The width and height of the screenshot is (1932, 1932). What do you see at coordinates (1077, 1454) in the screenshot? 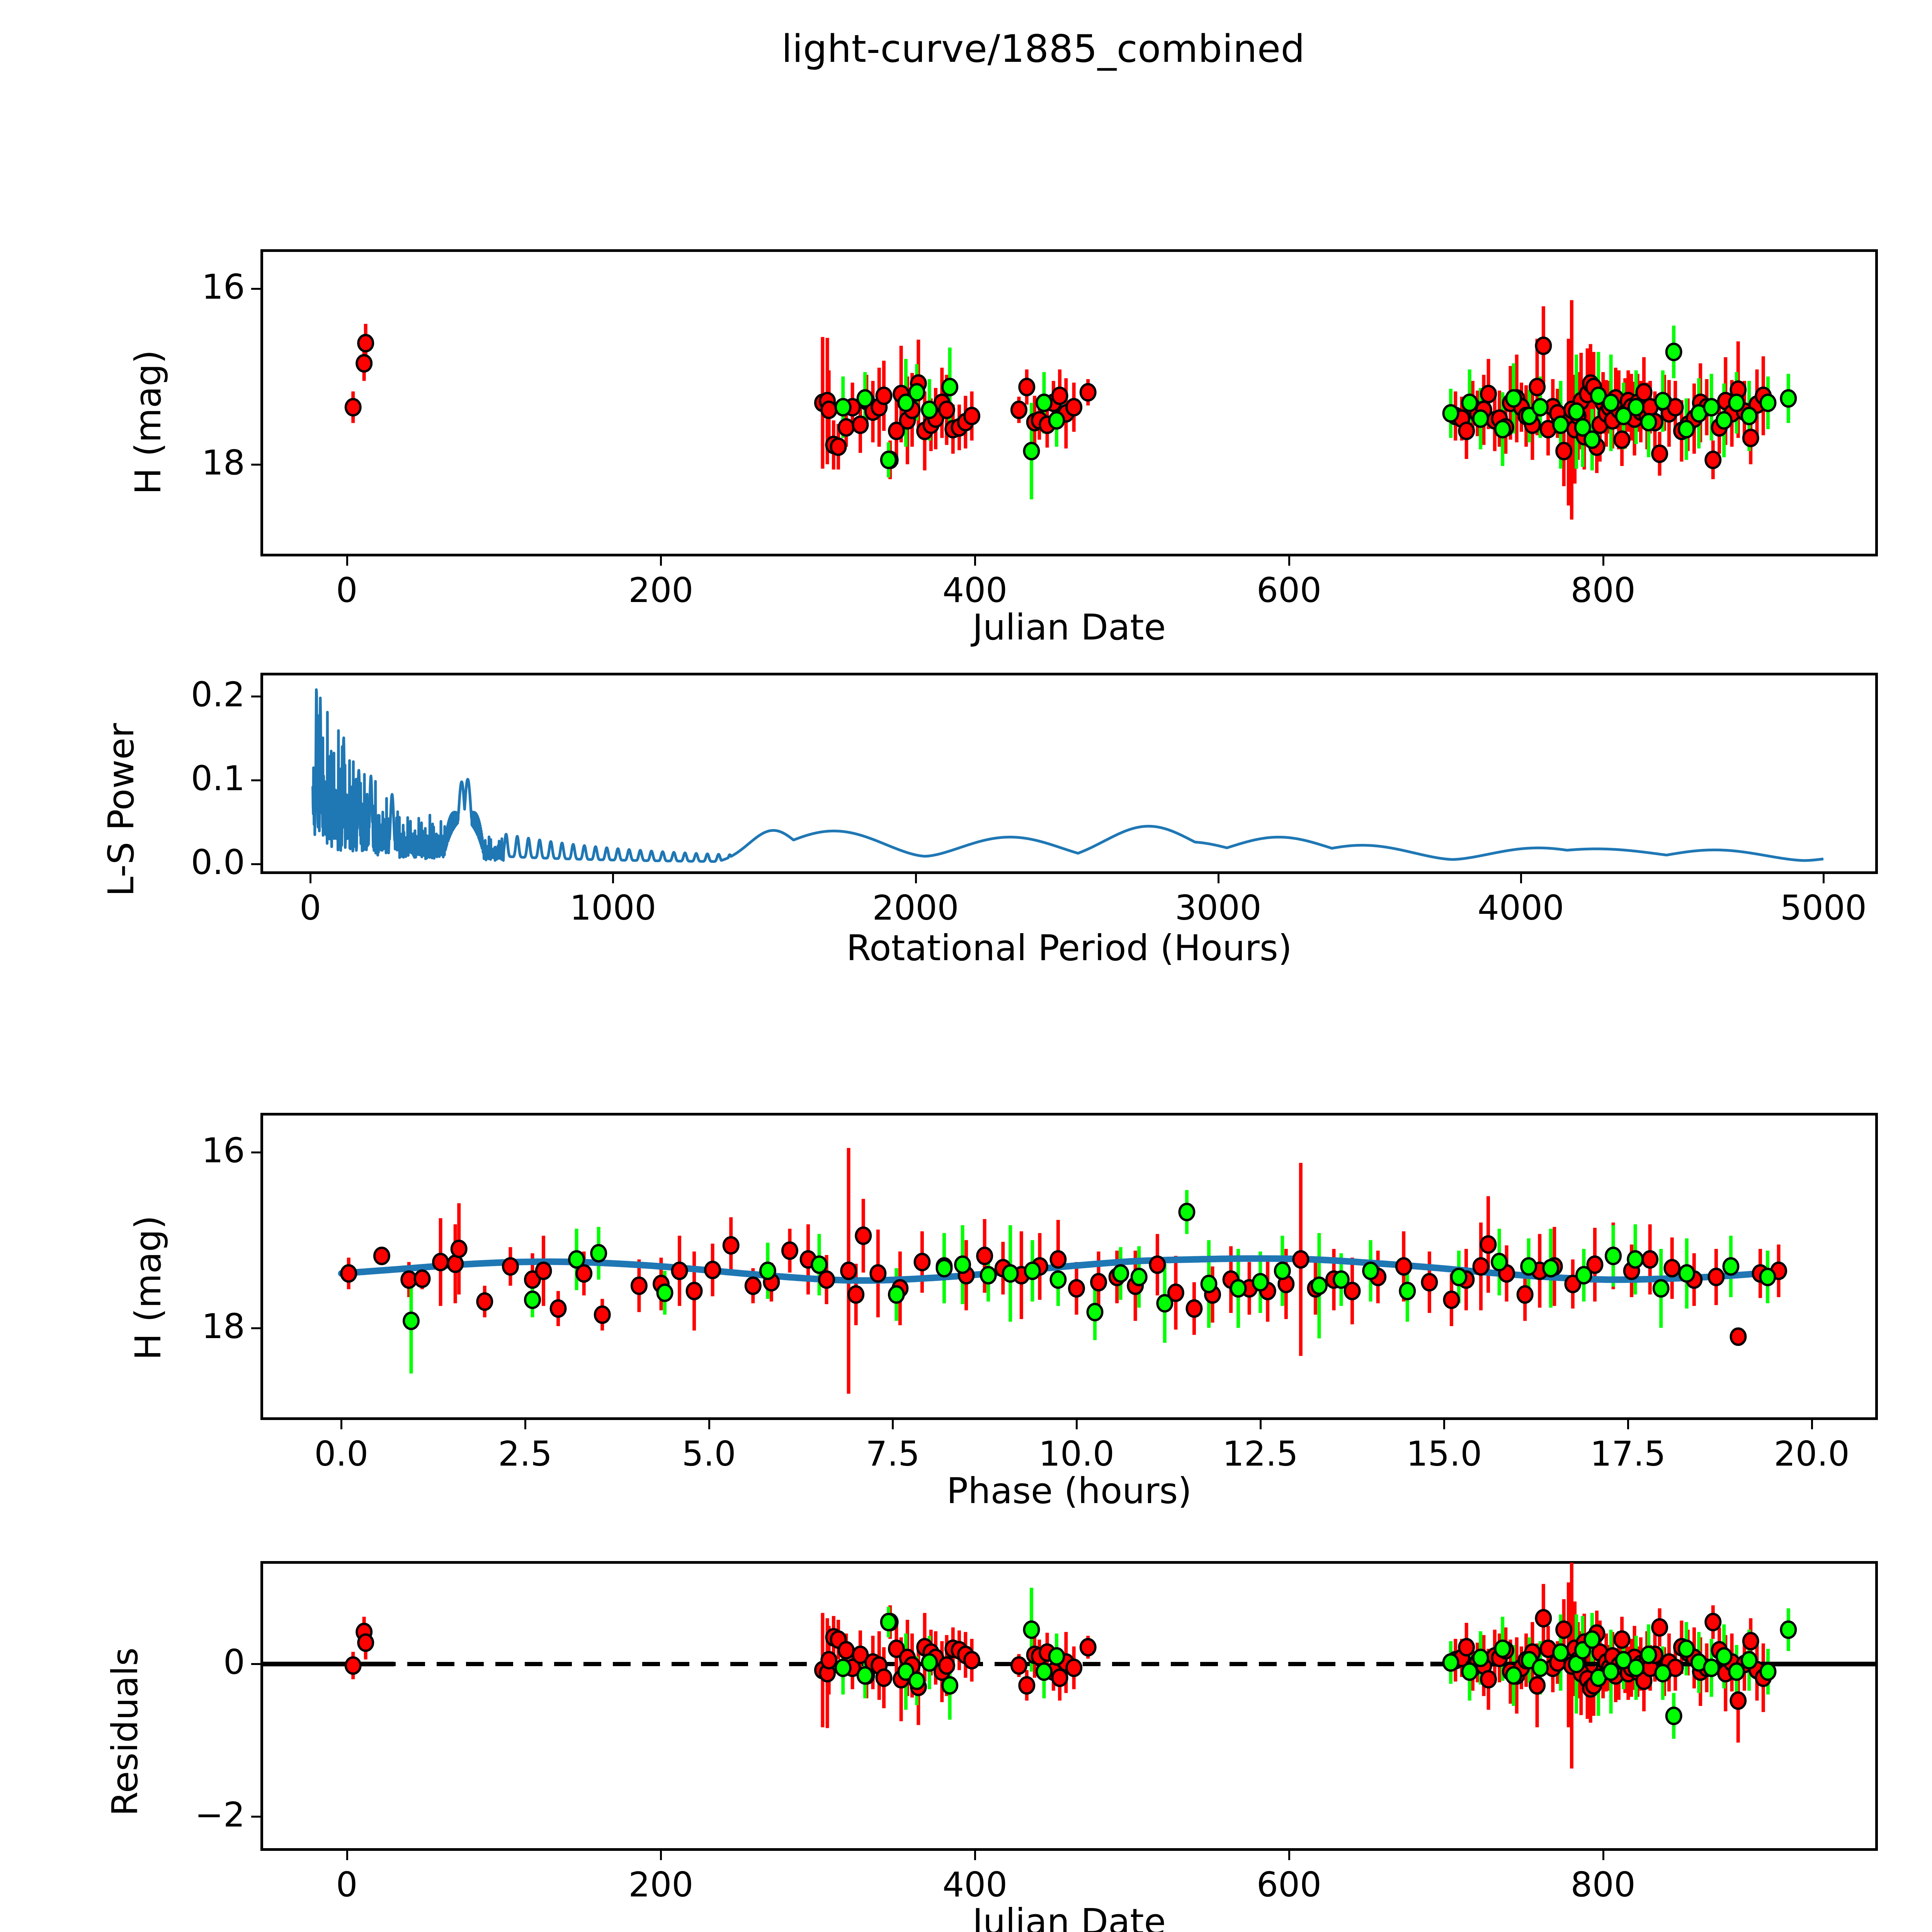
I see `x-tick-label: 10.0` at bounding box center [1077, 1454].